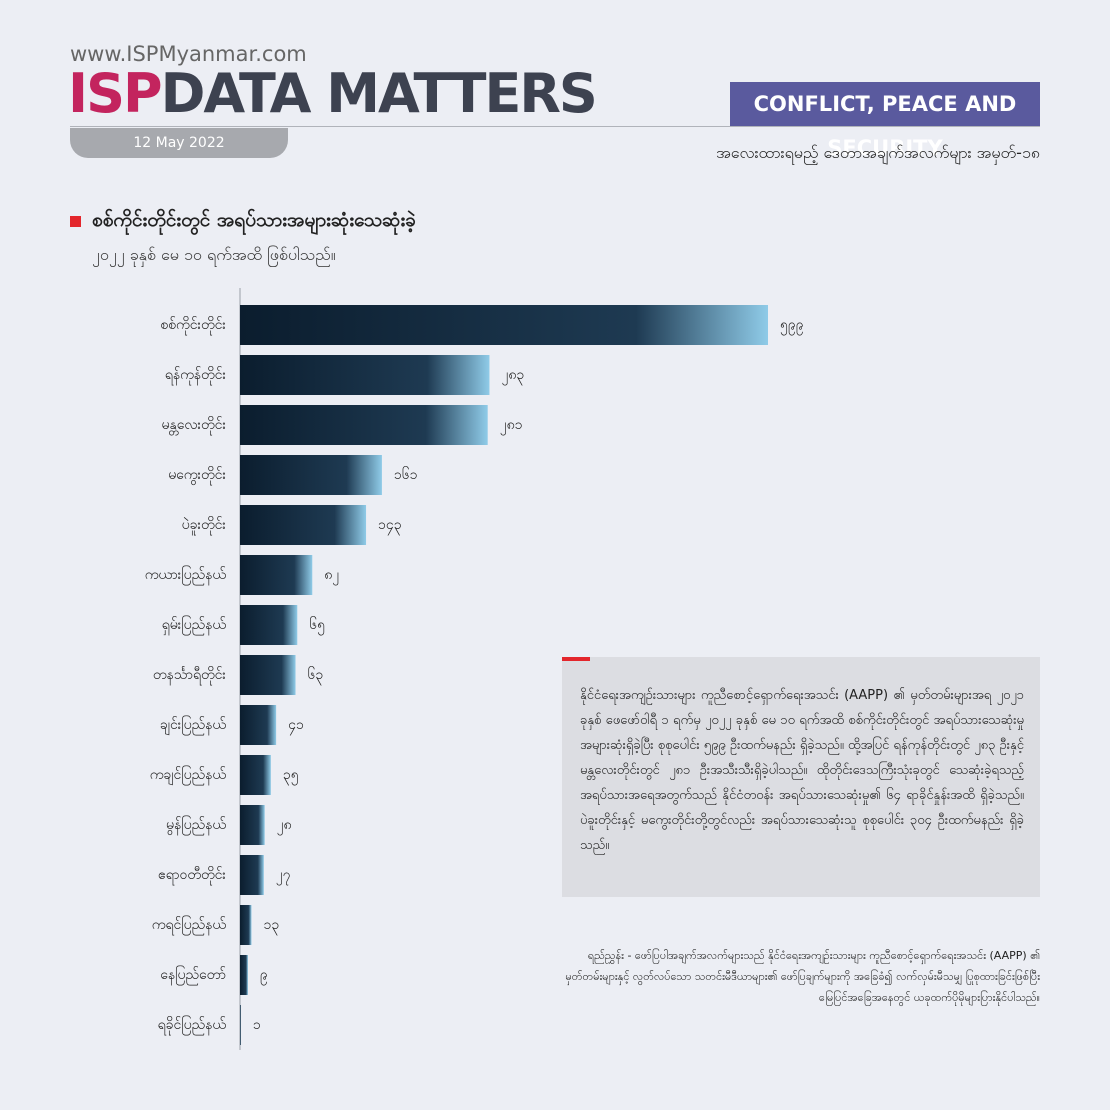  I want to click on category-label: ပဲခူးတိုင်း, so click(204, 526).